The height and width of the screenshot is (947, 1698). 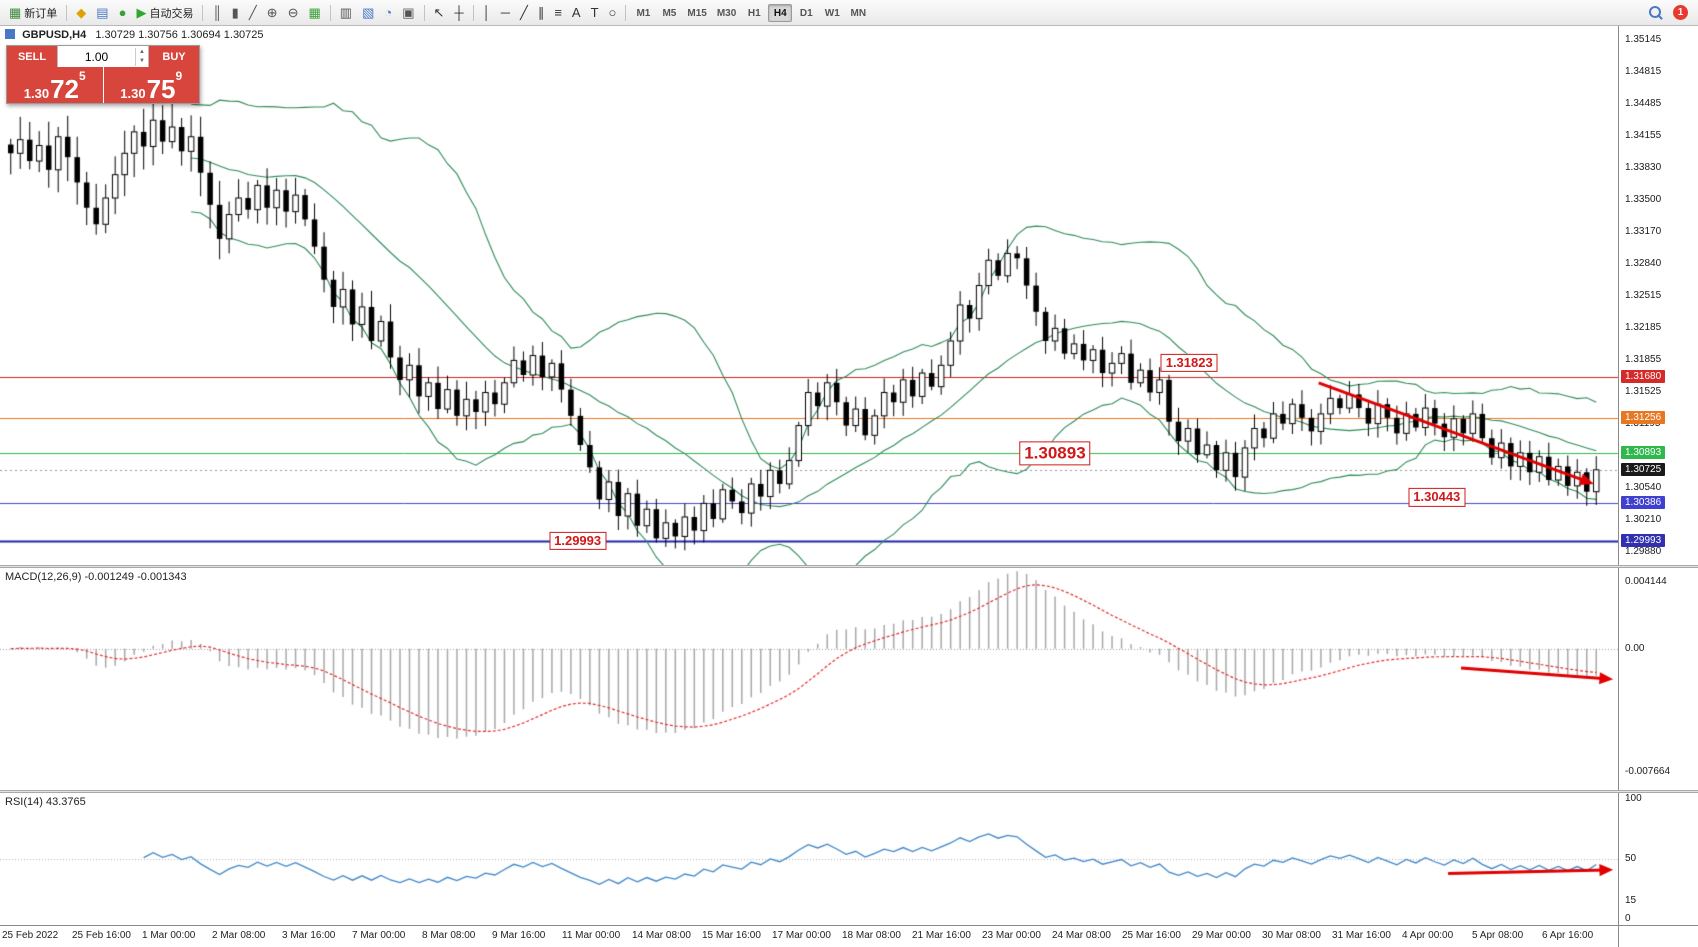 I want to click on search-icon, so click(x=1655, y=12).